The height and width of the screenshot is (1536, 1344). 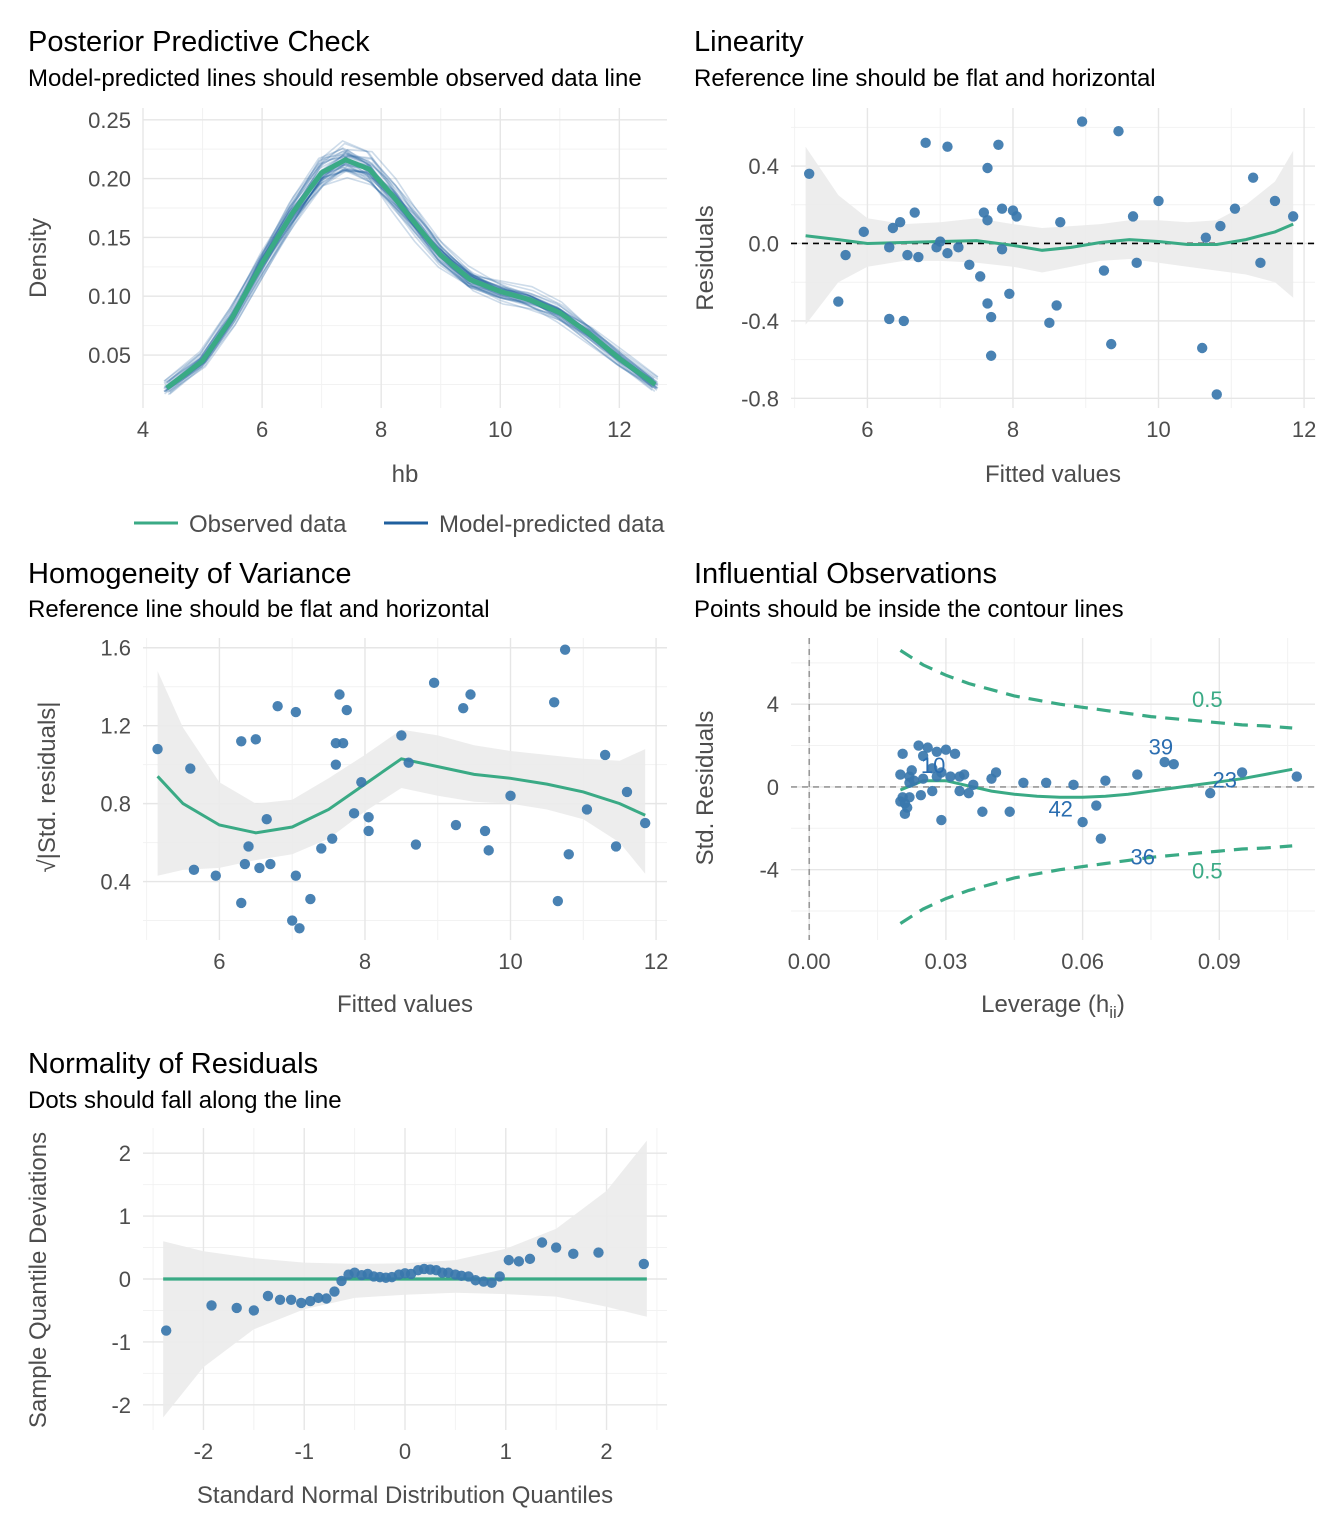 I want to click on qq-x-label: Standard Normal Distribution Quantiles, so click(x=405, y=1495).